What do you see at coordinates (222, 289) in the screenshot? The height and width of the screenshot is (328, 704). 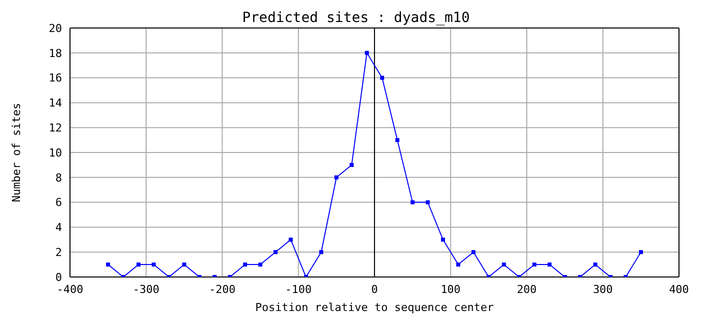 I see `x-tick-label: -200` at bounding box center [222, 289].